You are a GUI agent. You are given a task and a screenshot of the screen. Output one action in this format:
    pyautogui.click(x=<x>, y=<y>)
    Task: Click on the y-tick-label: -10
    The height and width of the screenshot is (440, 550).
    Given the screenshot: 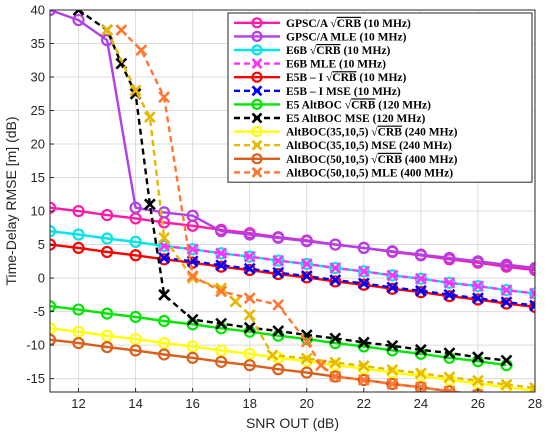 What is the action you would take?
    pyautogui.click(x=35, y=345)
    